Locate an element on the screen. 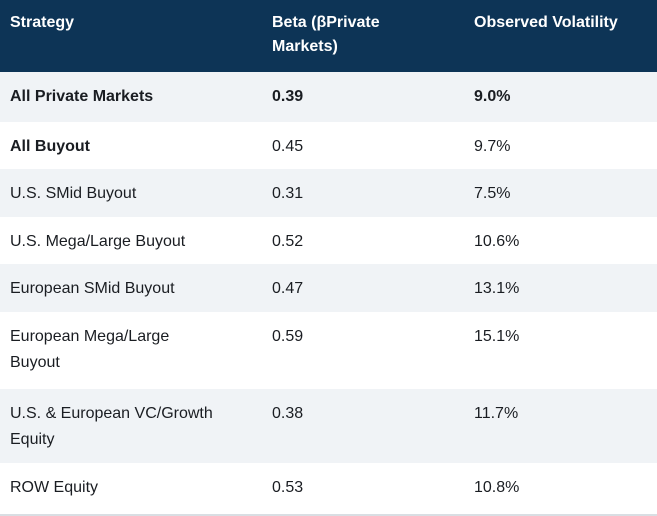 Image resolution: width=657 pixels, height=516 pixels. strategy-label: U.S. & European VC/Growth Equity is located at coordinates (111, 426).